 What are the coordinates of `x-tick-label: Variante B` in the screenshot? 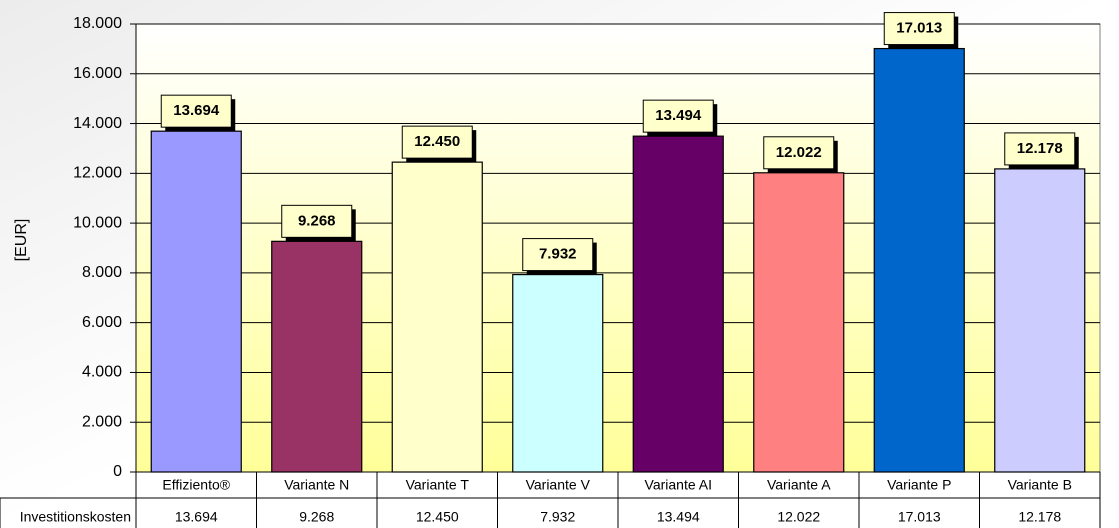 It's located at (1040, 485).